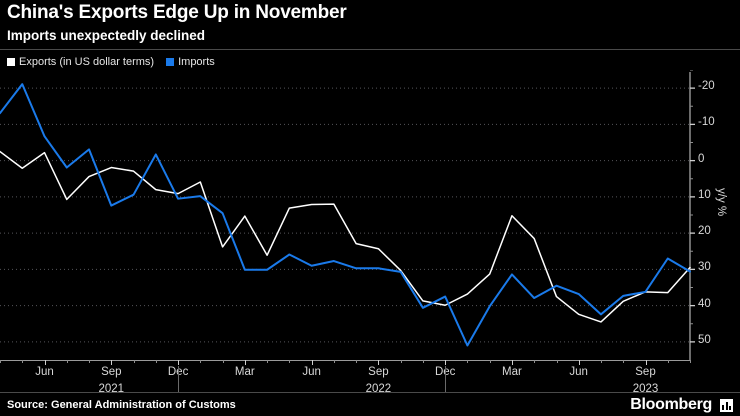  I want to click on y-axis-title: y/y %, so click(721, 202).